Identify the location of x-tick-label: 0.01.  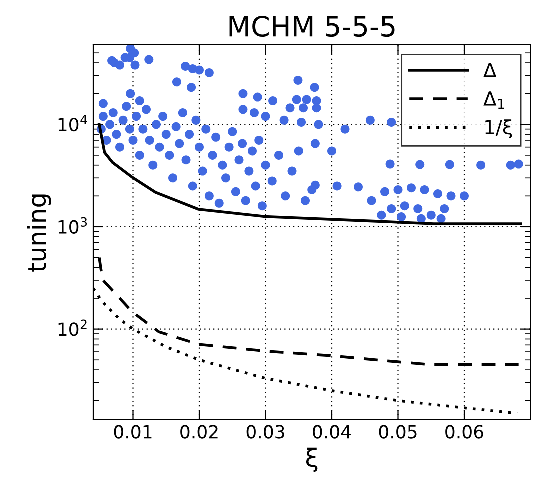
(133, 432).